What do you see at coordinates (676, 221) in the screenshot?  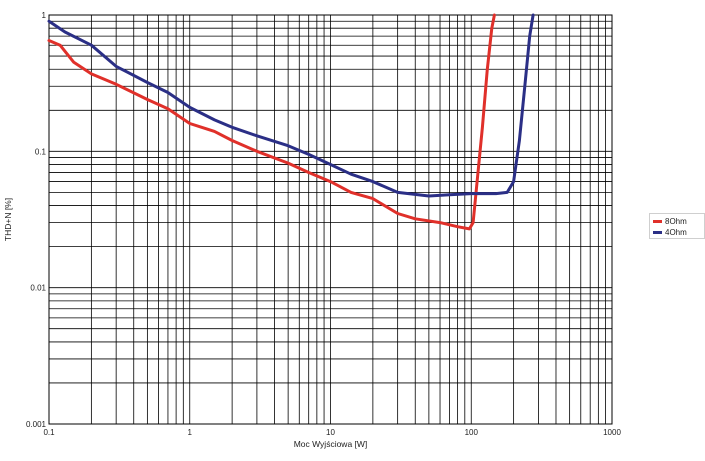 I see `legend-label-8ohm: 8Ohm` at bounding box center [676, 221].